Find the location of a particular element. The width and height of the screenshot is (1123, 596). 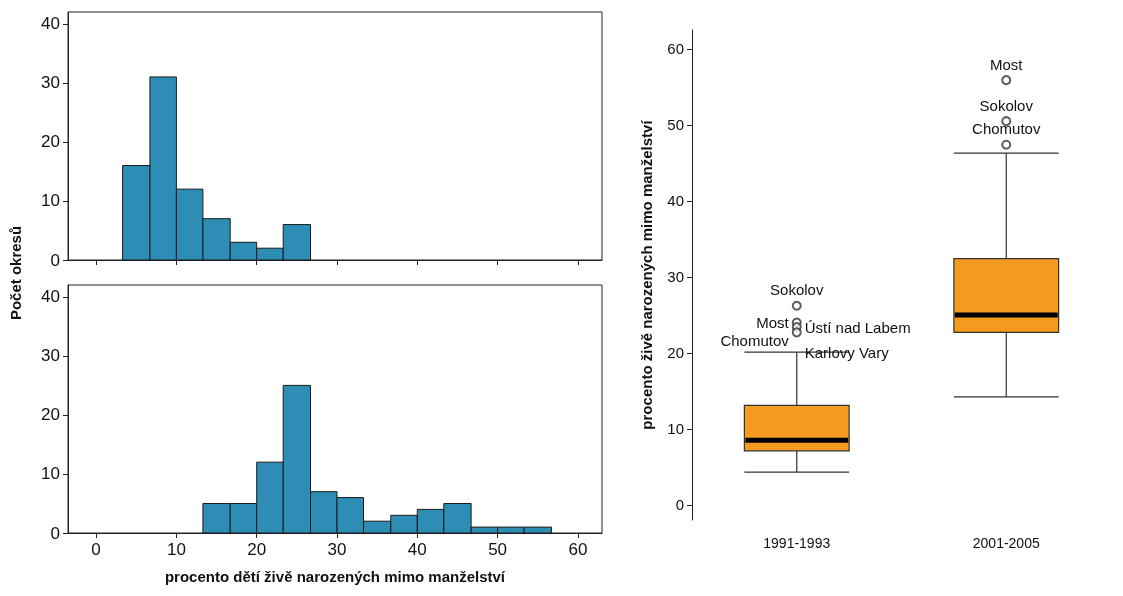

x-tick-label: 30 is located at coordinates (337, 549).